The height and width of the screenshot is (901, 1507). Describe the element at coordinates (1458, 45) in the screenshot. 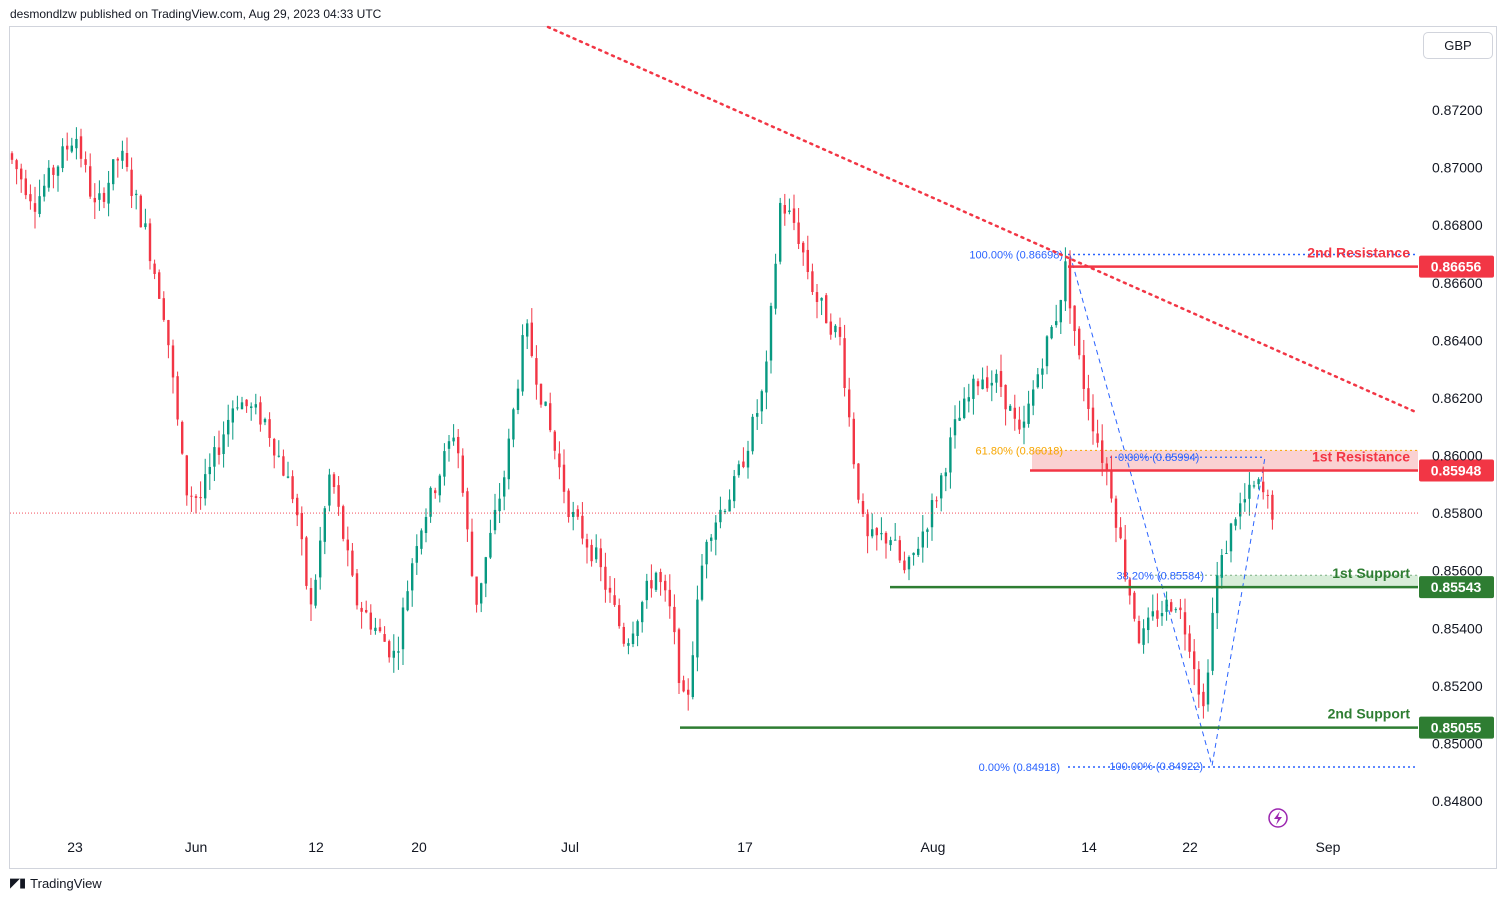

I see `currency-button: GBP` at that location.